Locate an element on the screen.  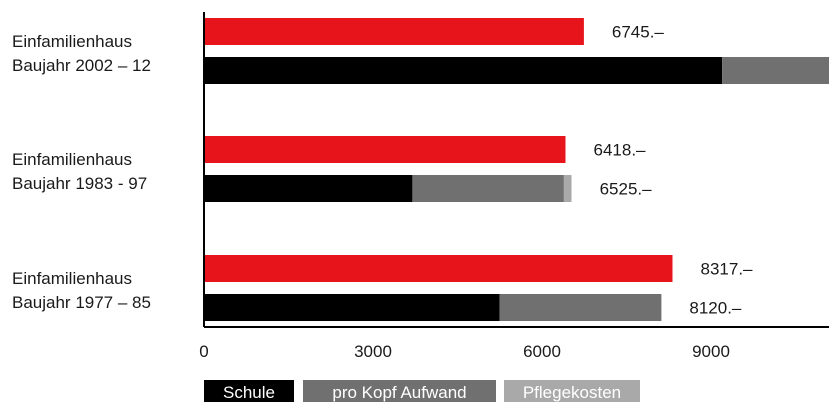
category-label-line1-1: Einfamilienhaus is located at coordinates (72, 159).